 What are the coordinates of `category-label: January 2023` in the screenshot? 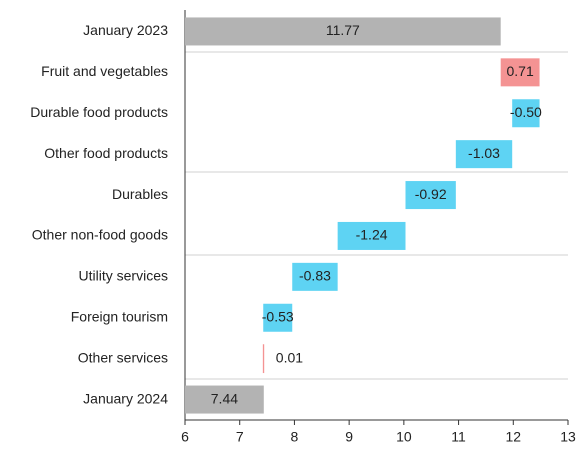 It's located at (125, 30).